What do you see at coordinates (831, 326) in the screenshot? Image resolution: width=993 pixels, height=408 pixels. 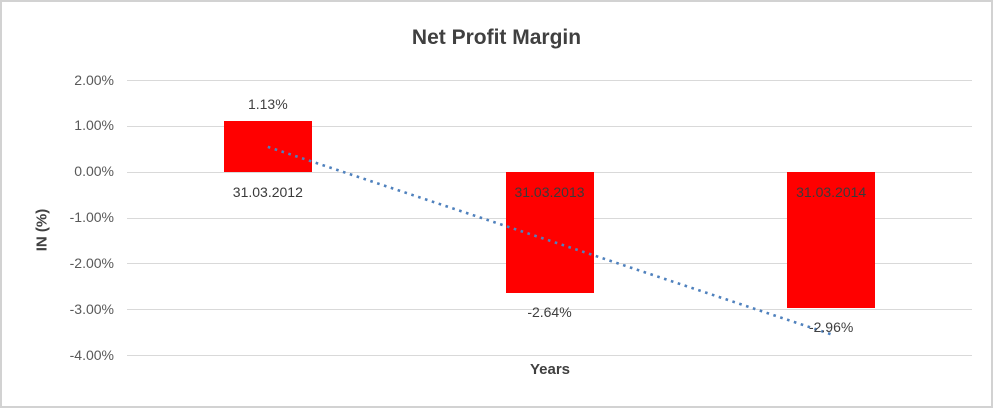 I see `data-label: -2.96%` at bounding box center [831, 326].